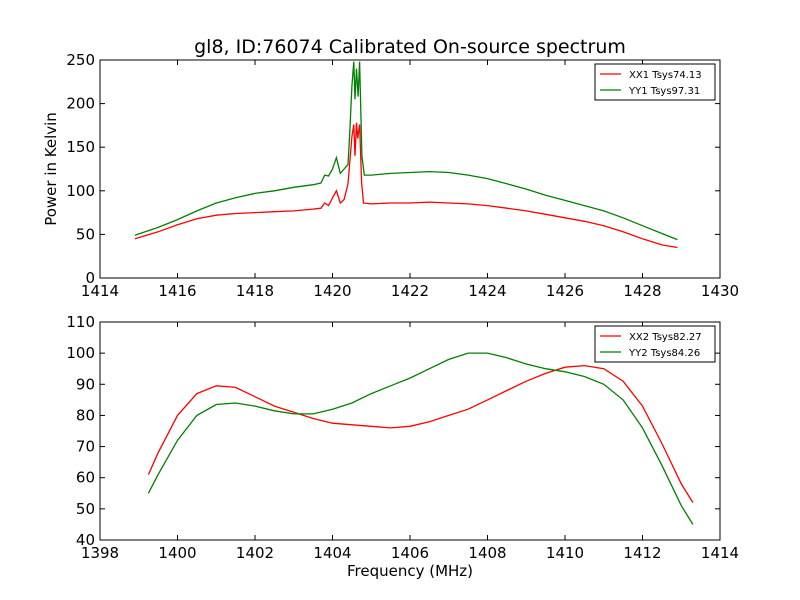 The image size is (800, 600). Describe the element at coordinates (565, 291) in the screenshot. I see `x-tick-label: 1426` at that location.